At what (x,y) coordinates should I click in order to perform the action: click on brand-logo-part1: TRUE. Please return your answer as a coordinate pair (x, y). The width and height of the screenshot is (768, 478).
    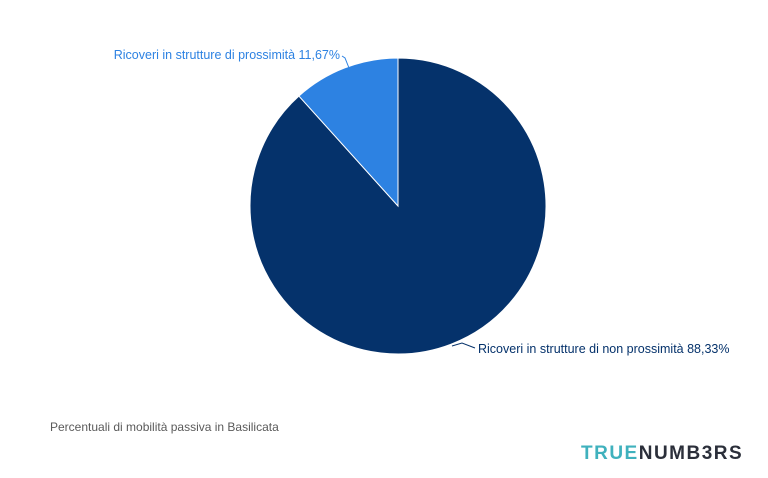
    Looking at the image, I should click on (610, 453).